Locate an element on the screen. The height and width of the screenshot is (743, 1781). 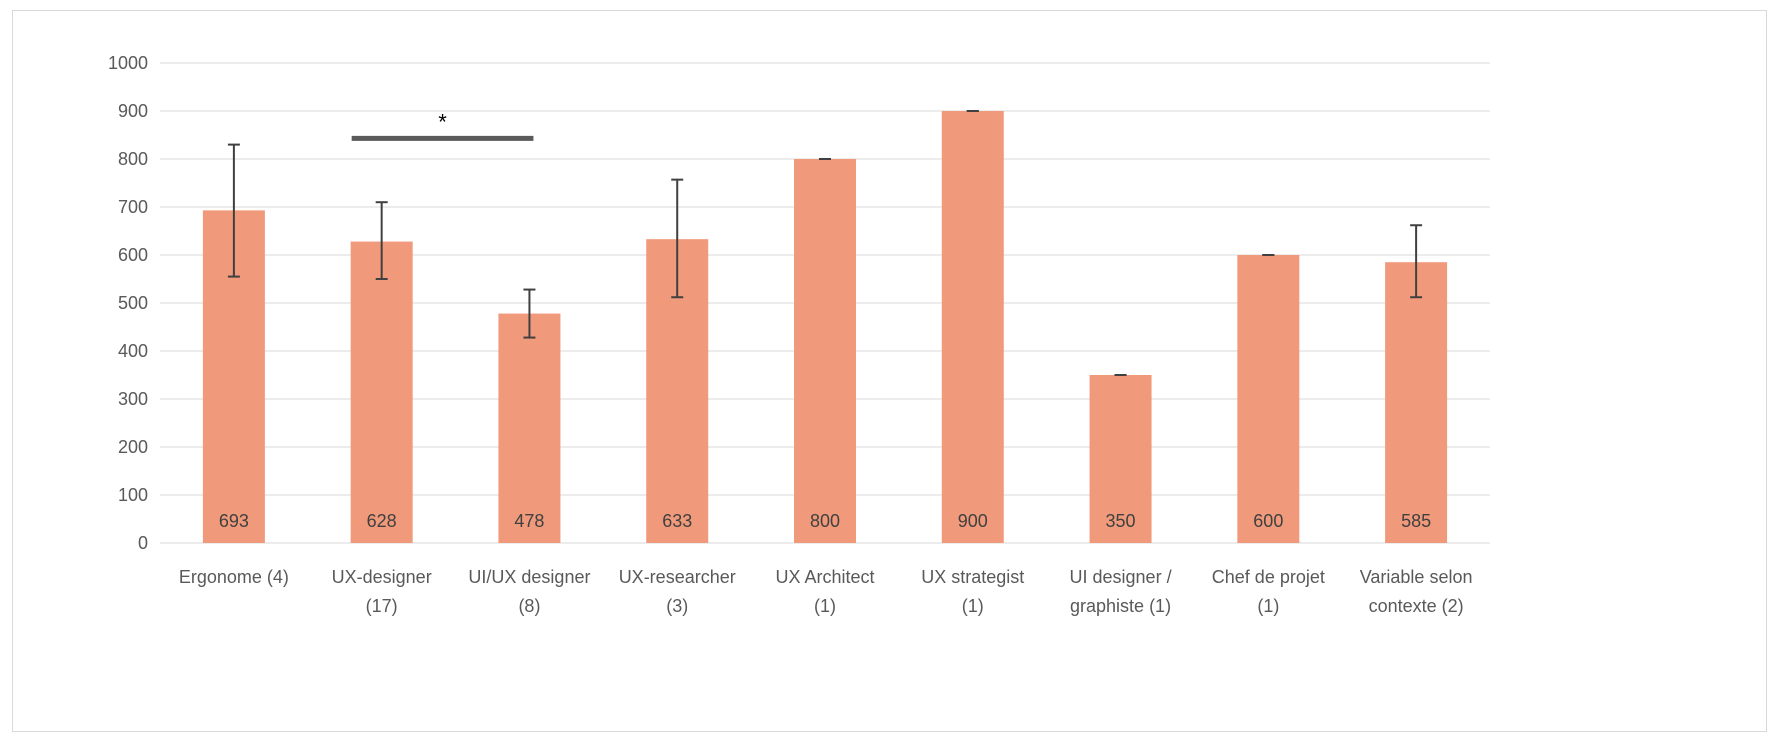
data-label: 585 is located at coordinates (1416, 521).